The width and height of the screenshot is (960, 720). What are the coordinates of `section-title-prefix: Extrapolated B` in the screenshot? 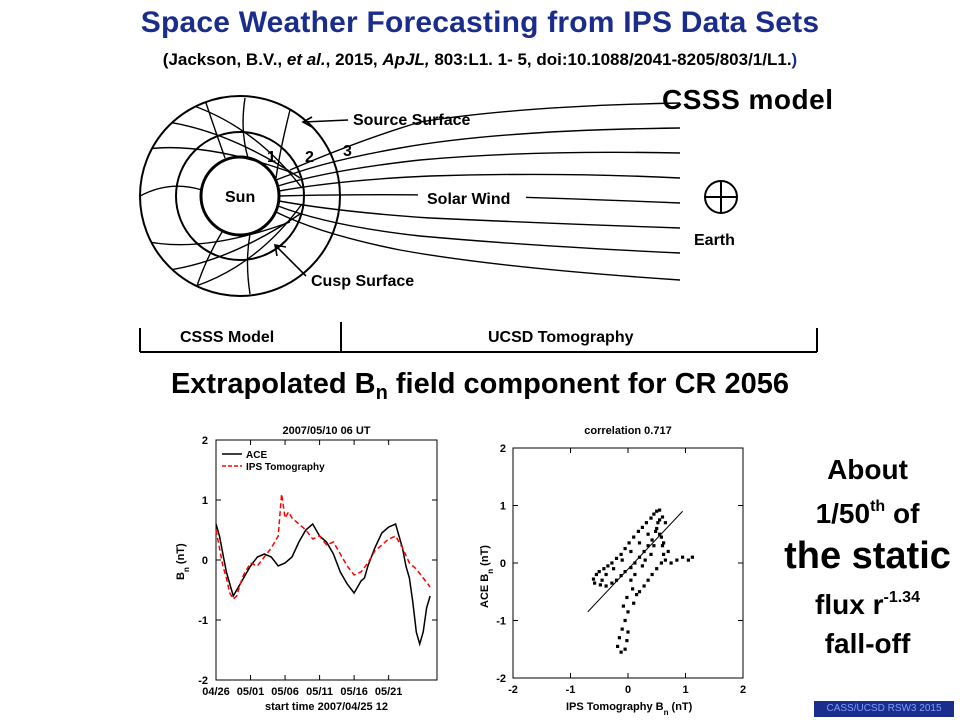 It's located at (273, 384).